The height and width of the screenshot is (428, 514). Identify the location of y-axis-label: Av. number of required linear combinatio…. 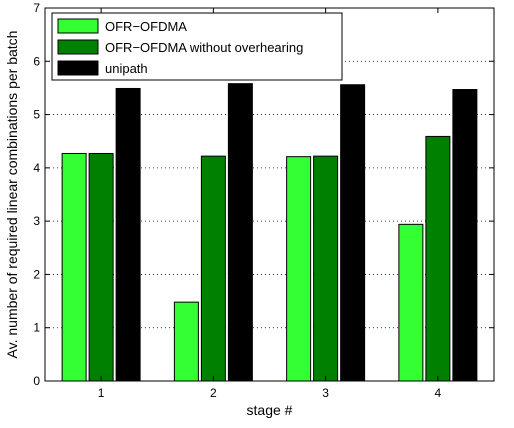
(12, 195).